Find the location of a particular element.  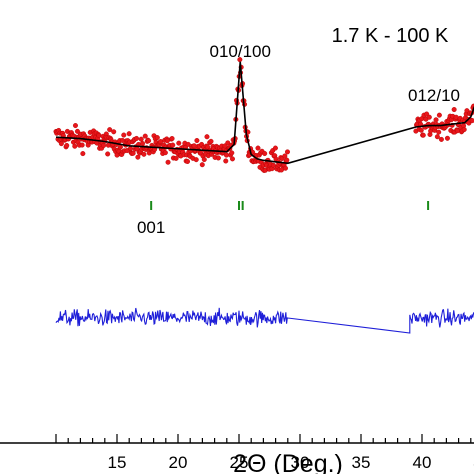

x-tick-label: 25 is located at coordinates (239, 462).